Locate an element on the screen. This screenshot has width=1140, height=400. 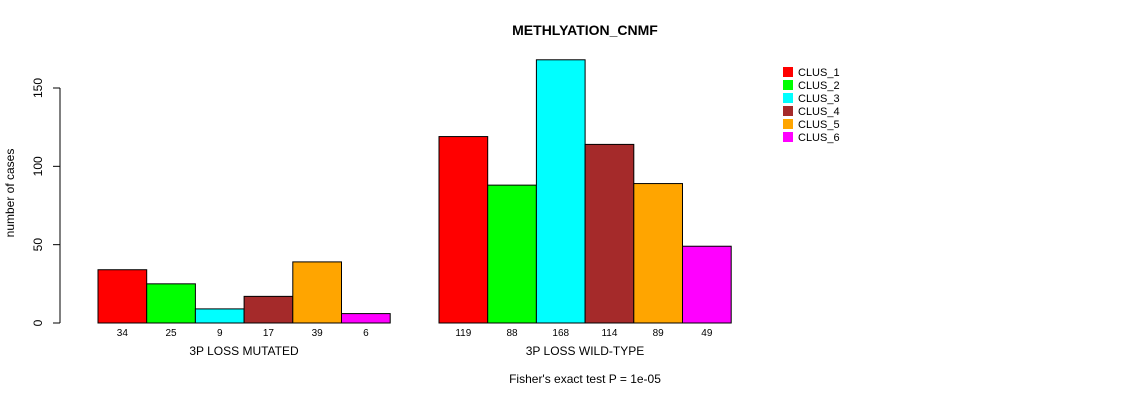
legend-label: CLUS_6 is located at coordinates (819, 138).